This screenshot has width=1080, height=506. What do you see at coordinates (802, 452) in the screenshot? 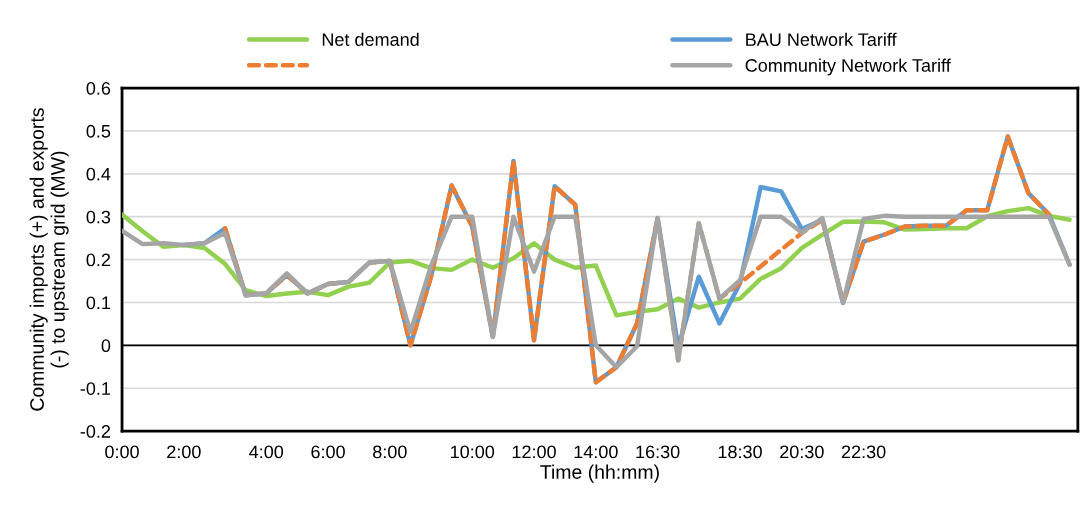
I see `x-tick-label: 20:30` at bounding box center [802, 452].